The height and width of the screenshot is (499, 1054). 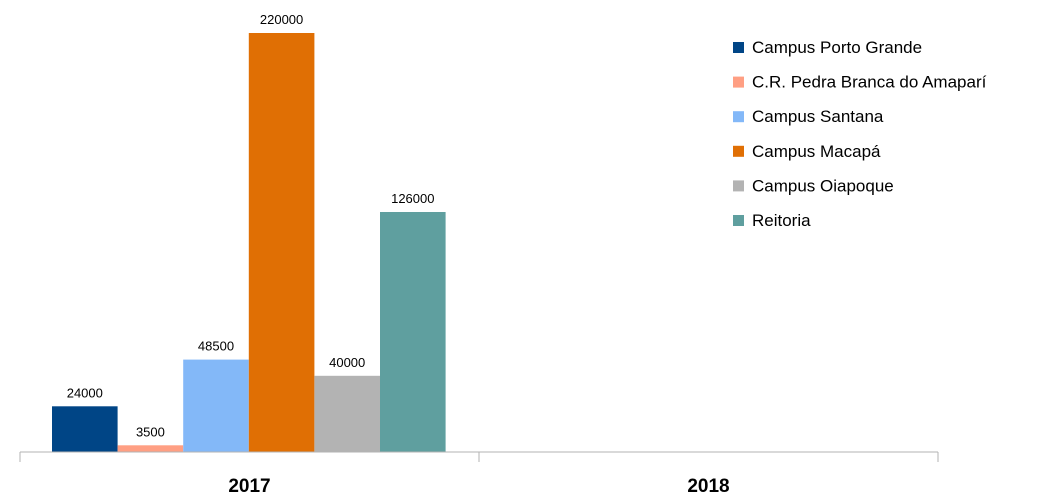 I want to click on legend-label: Campus Porto Grande, so click(x=837, y=47).